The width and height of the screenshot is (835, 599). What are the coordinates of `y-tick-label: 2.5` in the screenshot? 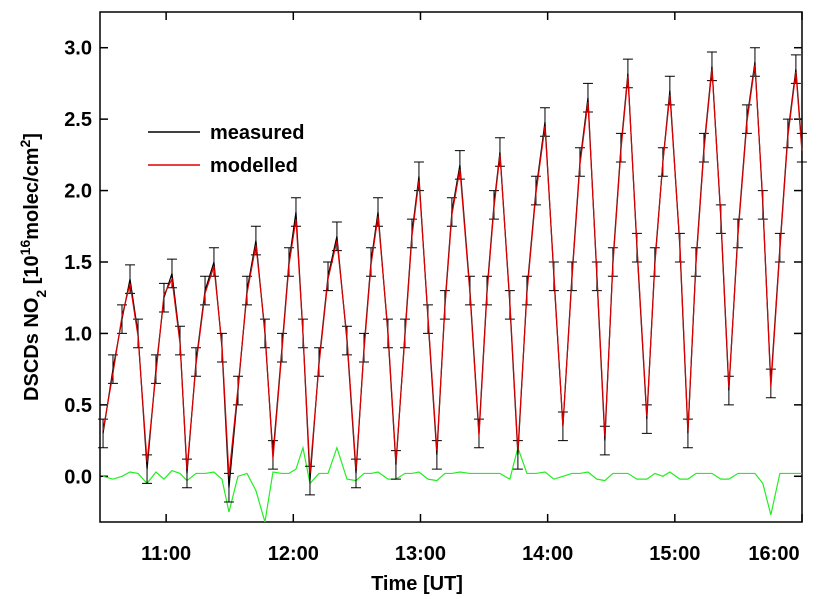 It's located at (78, 120).